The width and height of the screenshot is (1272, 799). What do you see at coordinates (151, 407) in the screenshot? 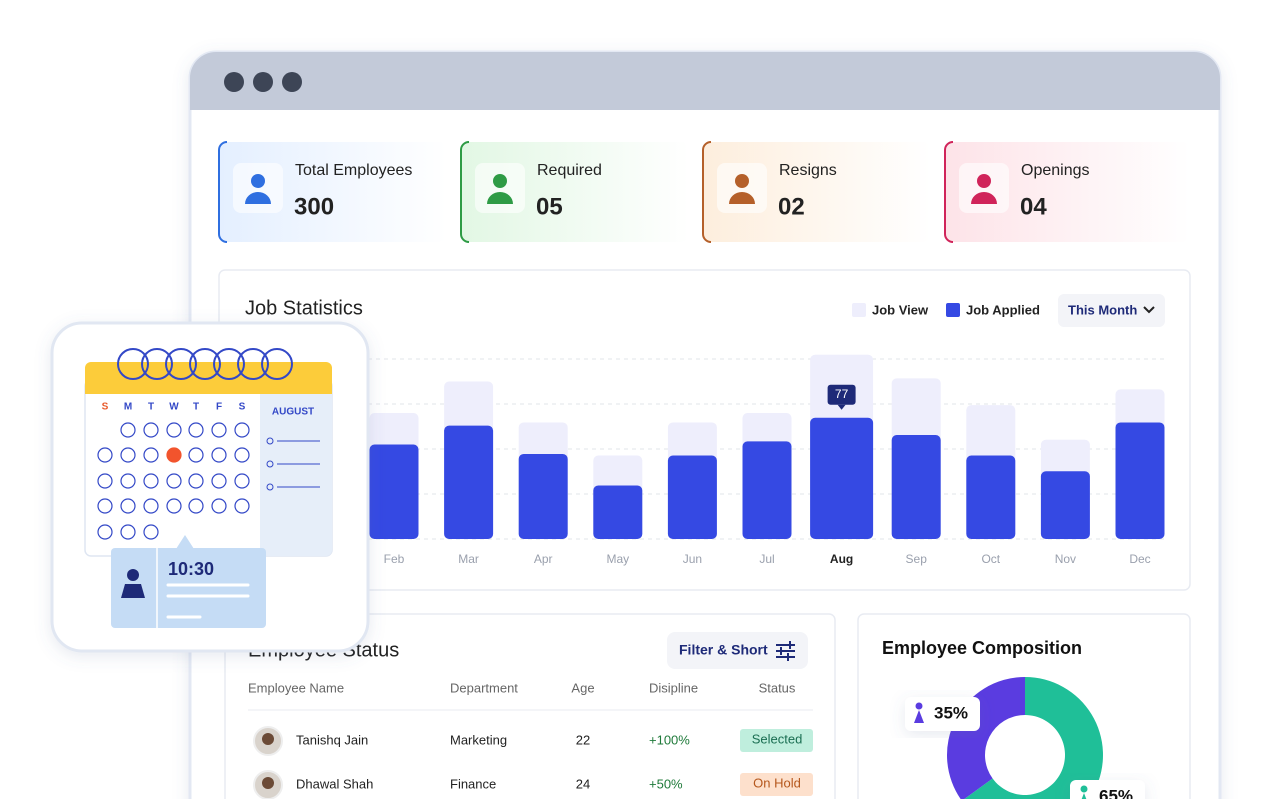
I see `weekday: T` at bounding box center [151, 407].